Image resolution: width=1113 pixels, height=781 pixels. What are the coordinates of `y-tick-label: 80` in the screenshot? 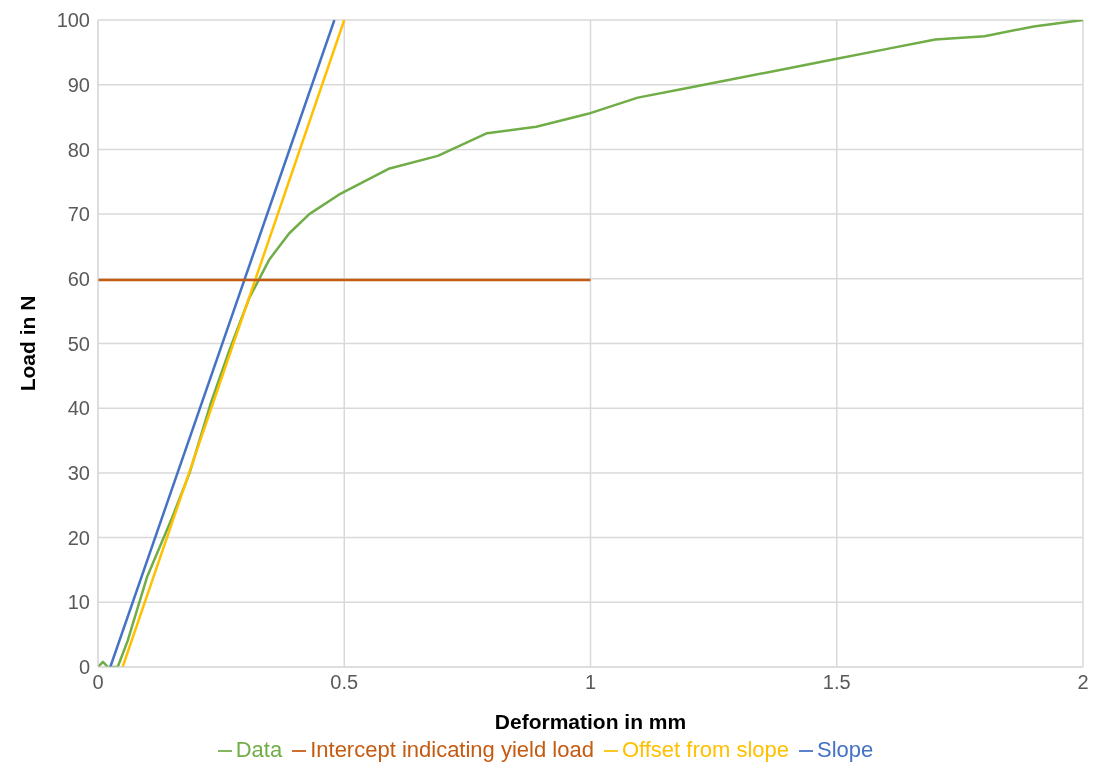 It's located at (78, 149).